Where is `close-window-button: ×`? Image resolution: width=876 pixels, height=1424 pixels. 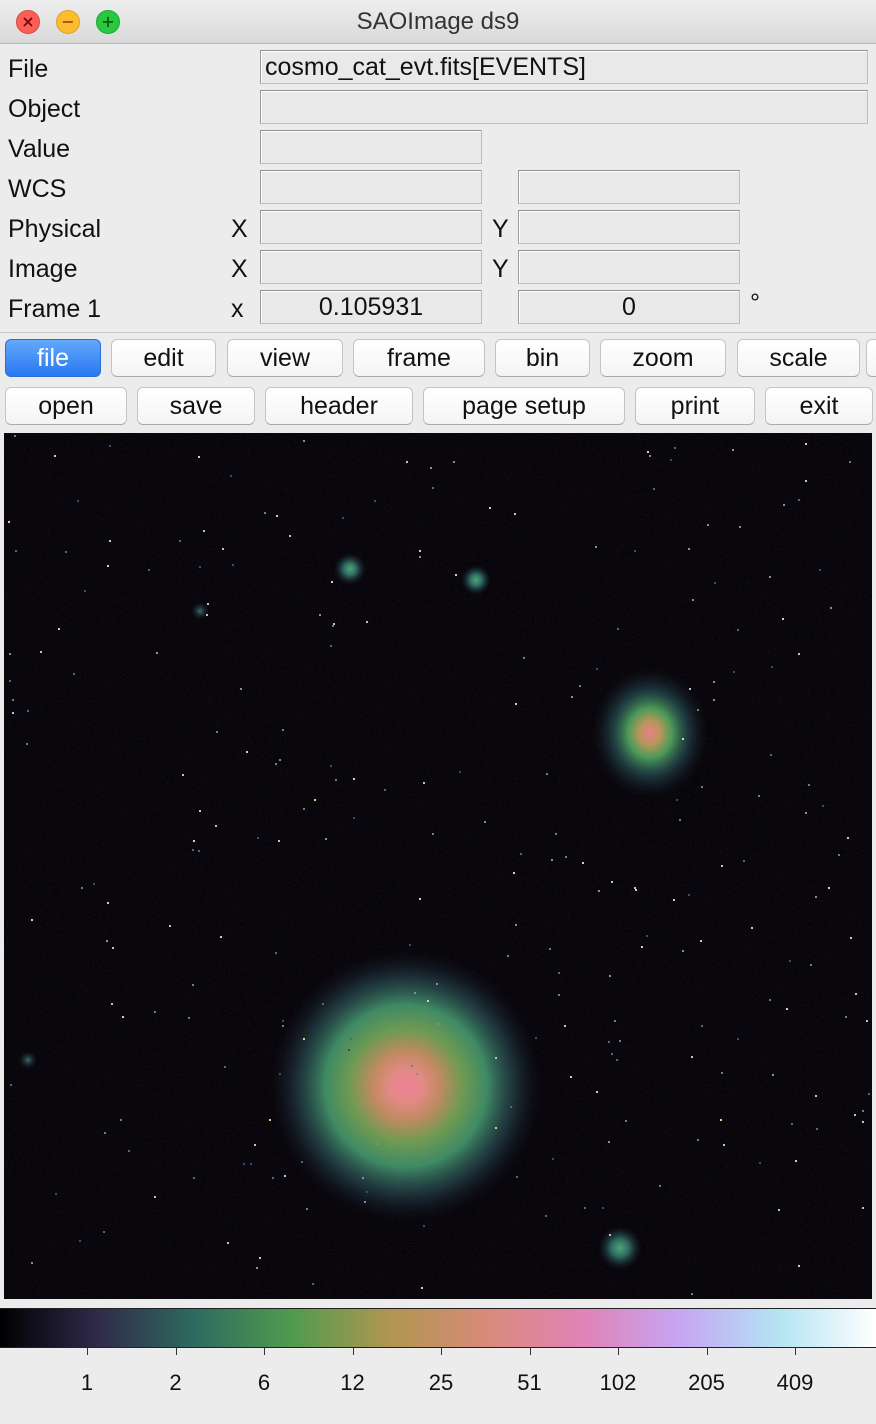
close-window-button: × is located at coordinates (28, 22).